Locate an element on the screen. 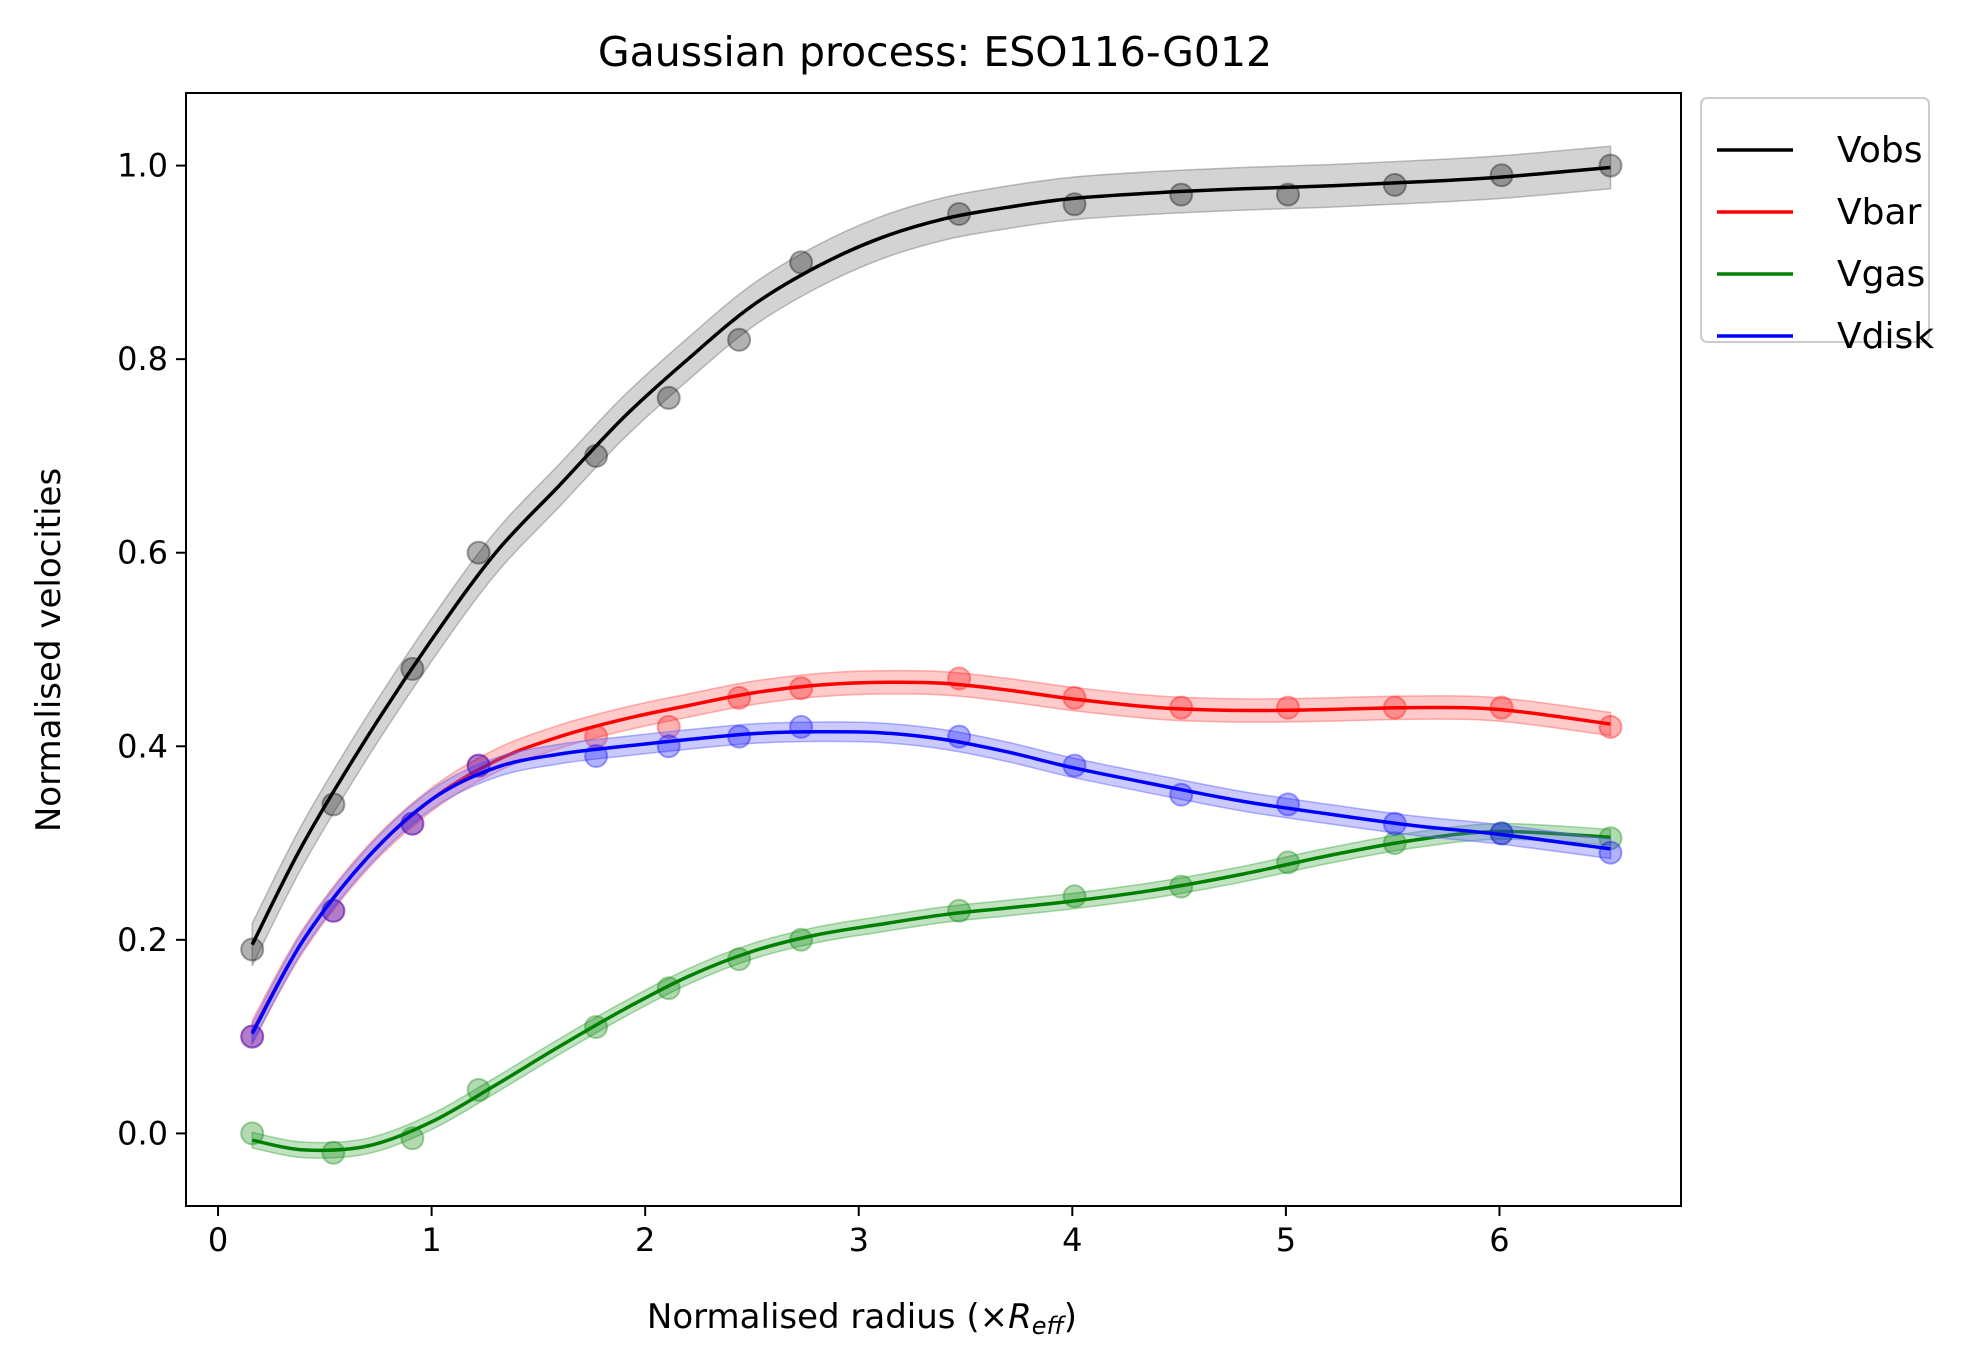 The height and width of the screenshot is (1362, 1985). x-axis-label: Normalised radius (×Reff) is located at coordinates (862, 1318).